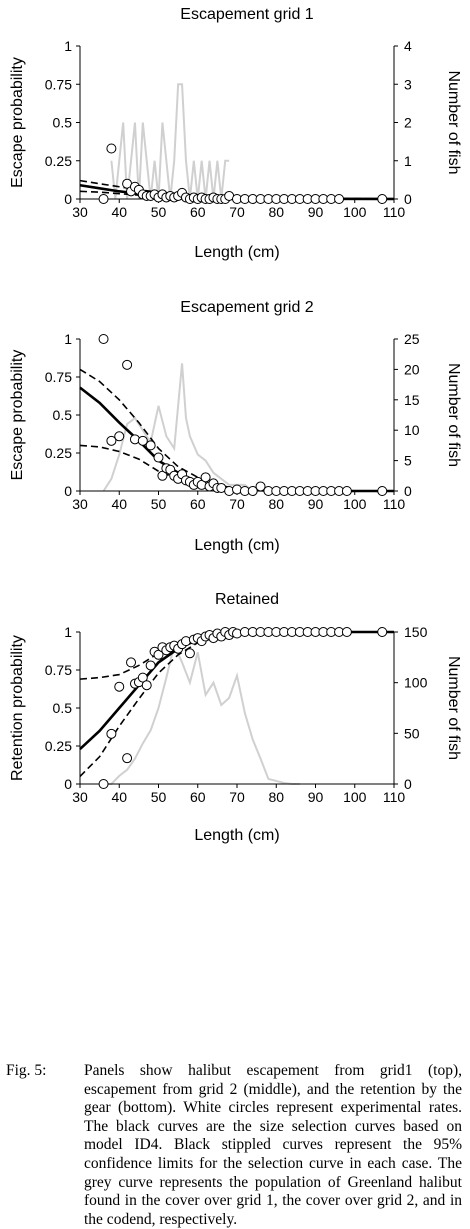  What do you see at coordinates (416, 683) in the screenshot?
I see `y2-tick-label: 100` at bounding box center [416, 683].